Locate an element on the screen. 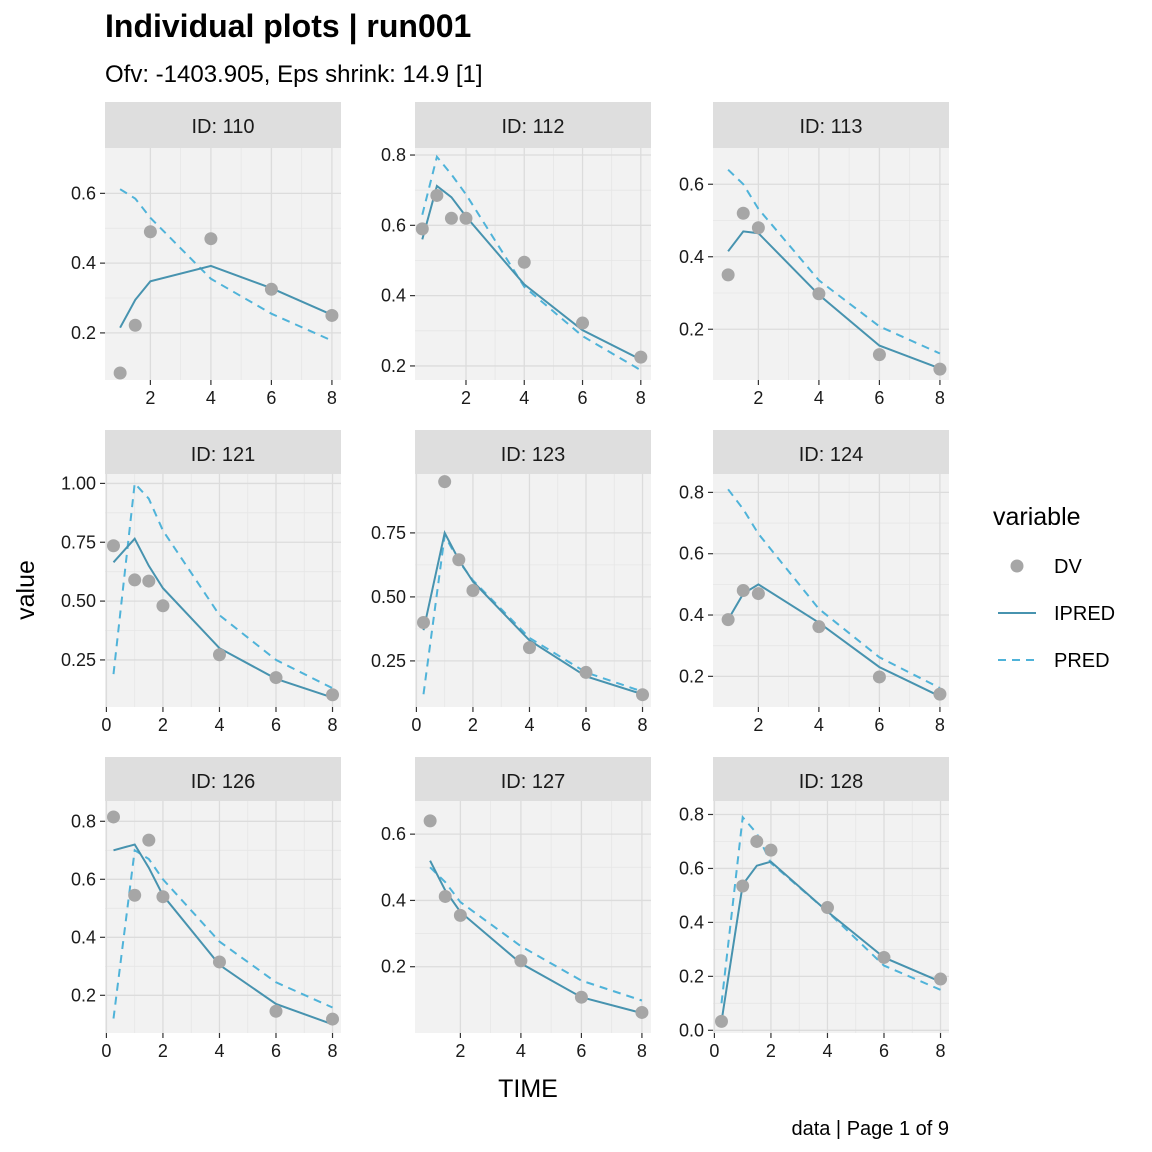  facet-strip-label: ID: 113 is located at coordinates (831, 127).